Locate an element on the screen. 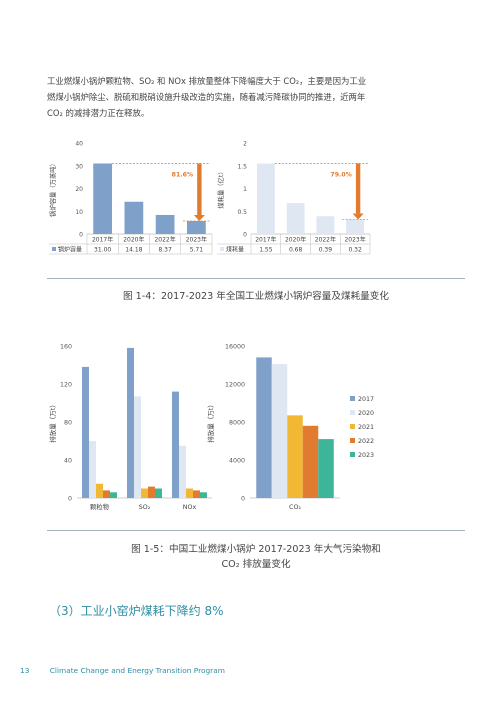 The height and width of the screenshot is (707, 500). y-tick-label: 30 is located at coordinates (79, 166).